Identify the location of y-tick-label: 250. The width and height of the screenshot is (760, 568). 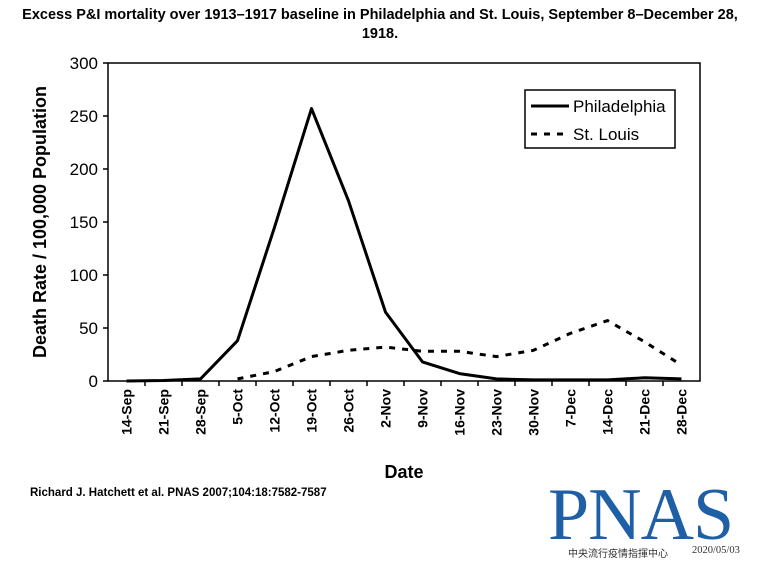
(84, 116).